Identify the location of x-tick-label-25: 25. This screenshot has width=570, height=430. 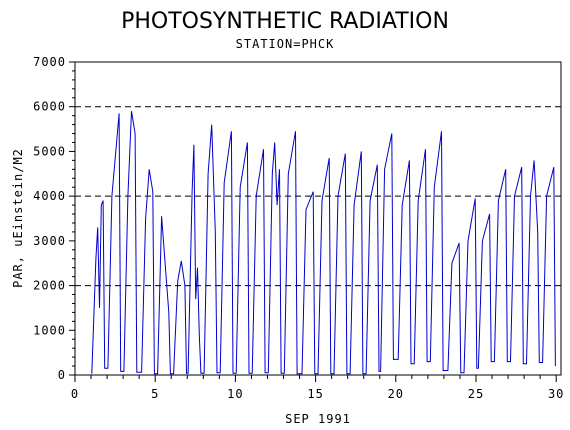
(476, 394).